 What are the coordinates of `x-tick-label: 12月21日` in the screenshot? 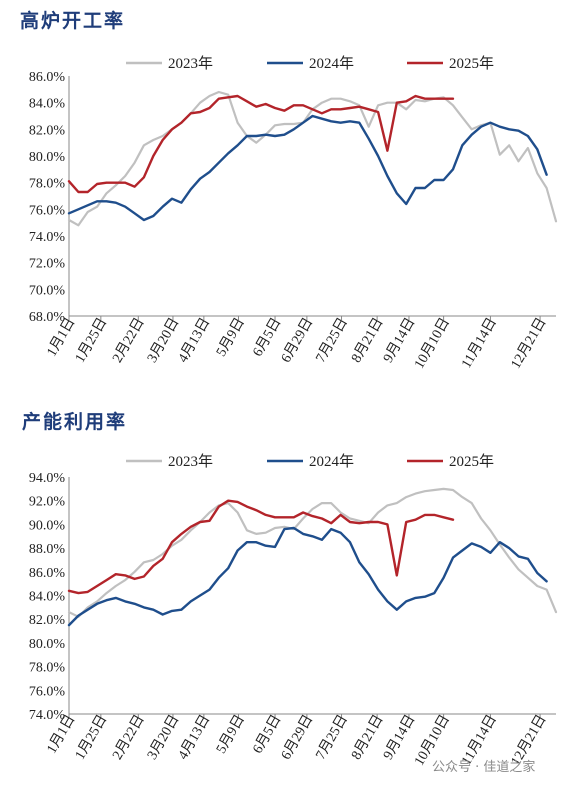 It's located at (529, 343).